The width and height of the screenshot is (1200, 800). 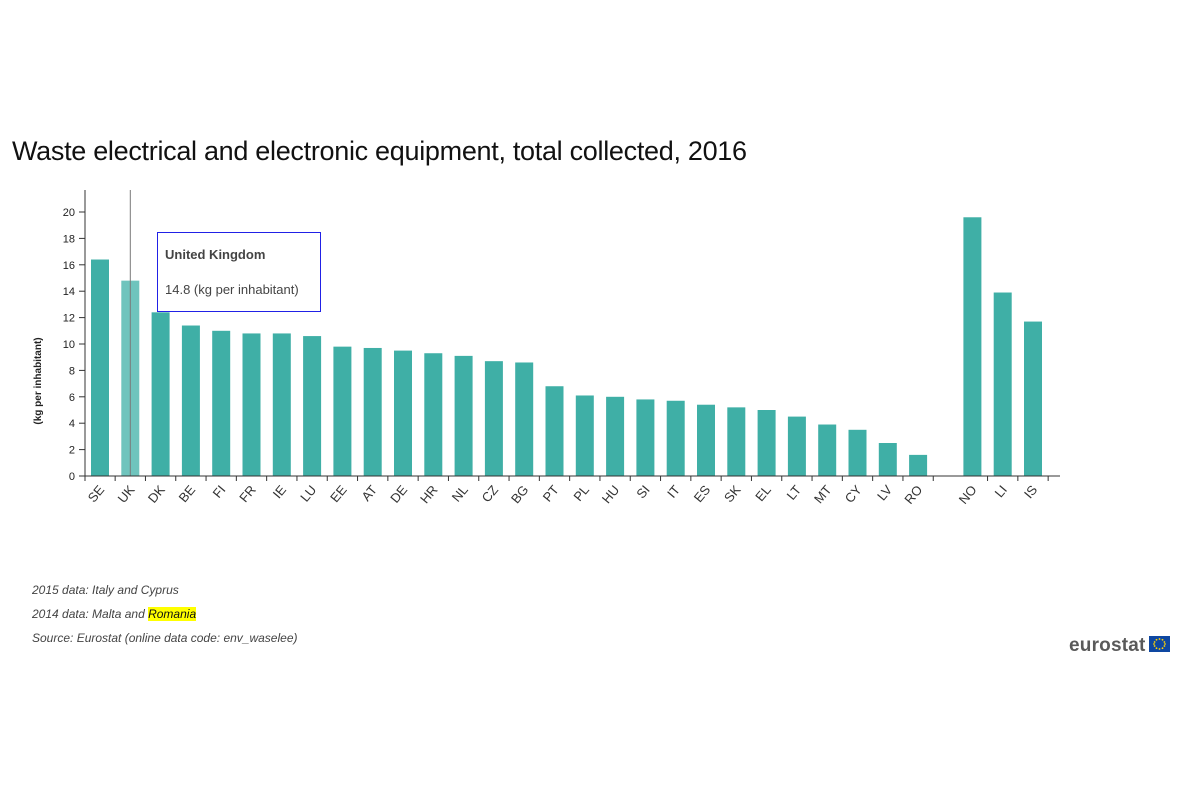 I want to click on x-tick-label-hu: HU, so click(x=611, y=494).